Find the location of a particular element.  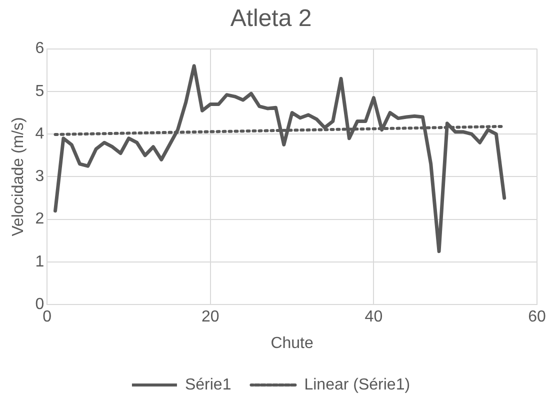

legend-label: Série1 is located at coordinates (208, 385).